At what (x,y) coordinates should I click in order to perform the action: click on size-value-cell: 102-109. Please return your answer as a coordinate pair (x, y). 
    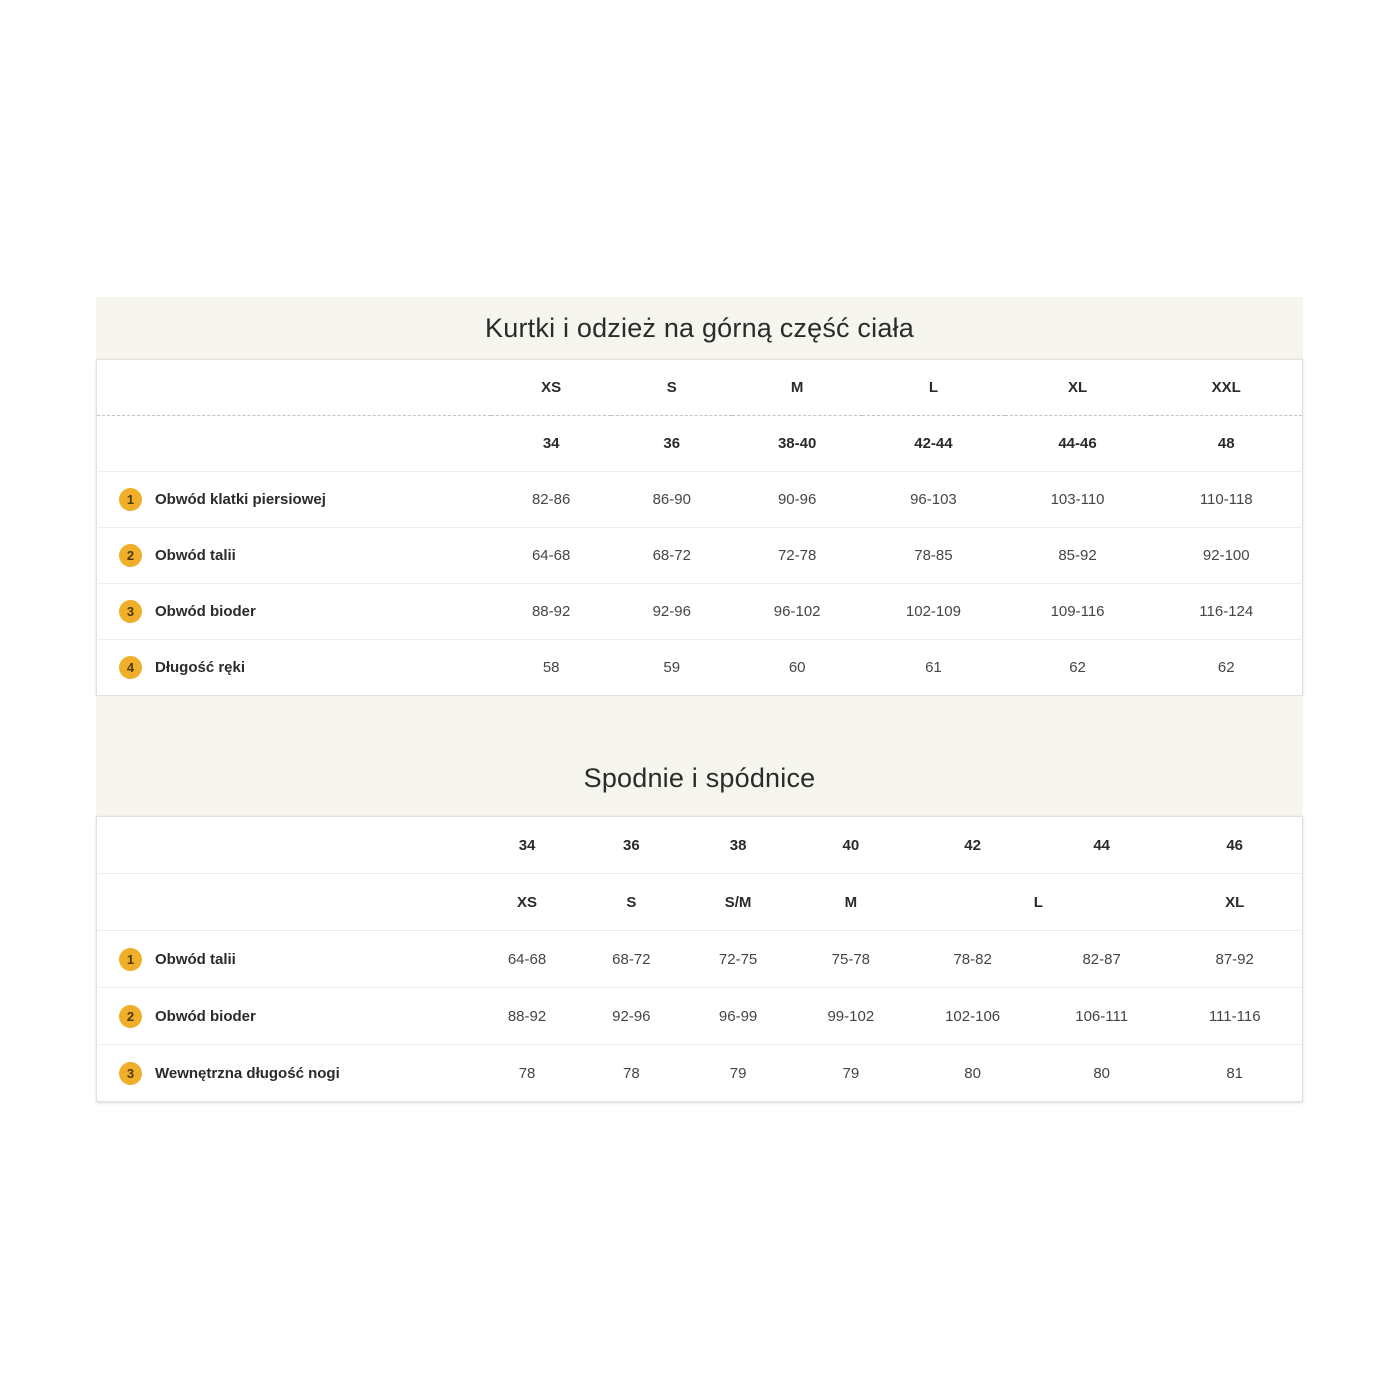
    Looking at the image, I should click on (933, 611).